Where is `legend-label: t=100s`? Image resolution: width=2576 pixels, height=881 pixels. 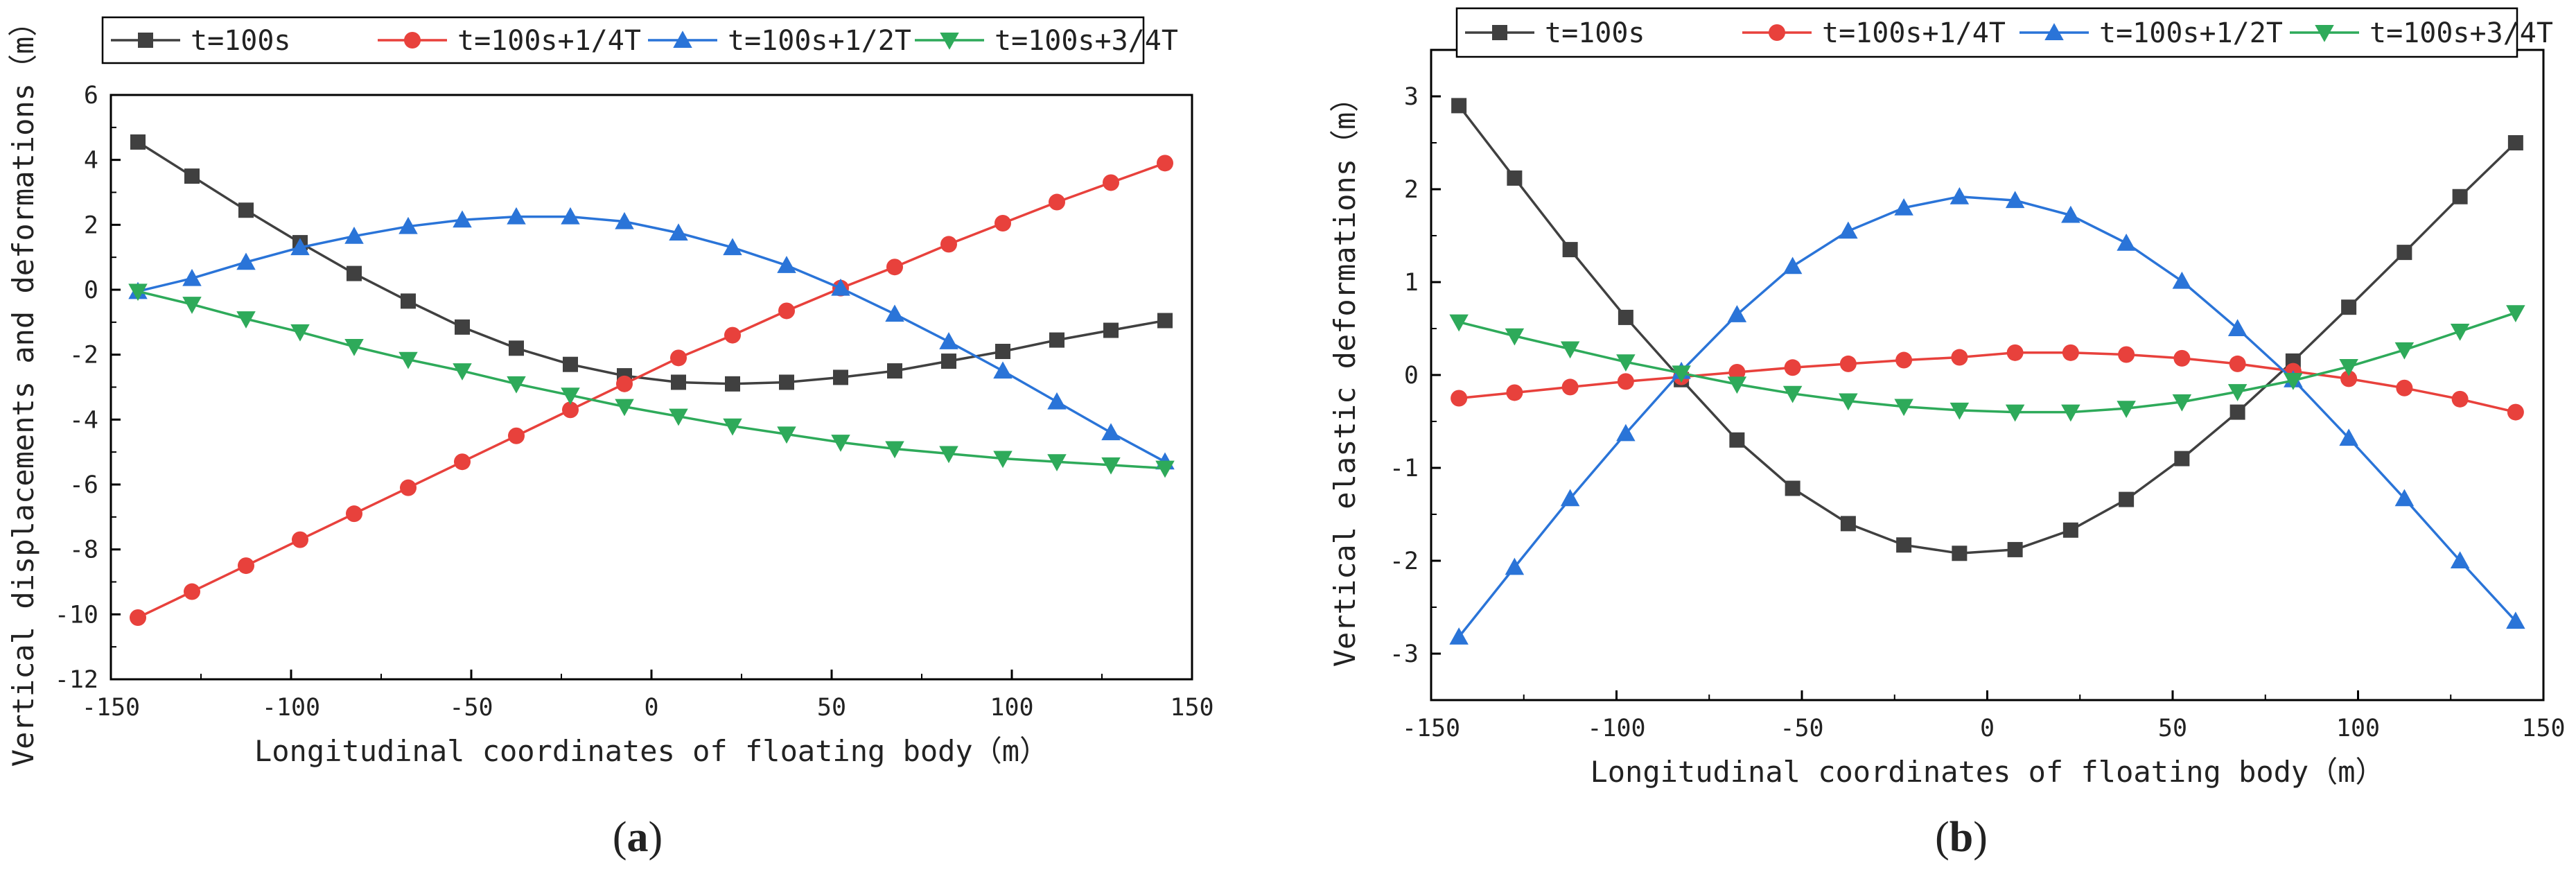
legend-label: t=100s is located at coordinates (1595, 33).